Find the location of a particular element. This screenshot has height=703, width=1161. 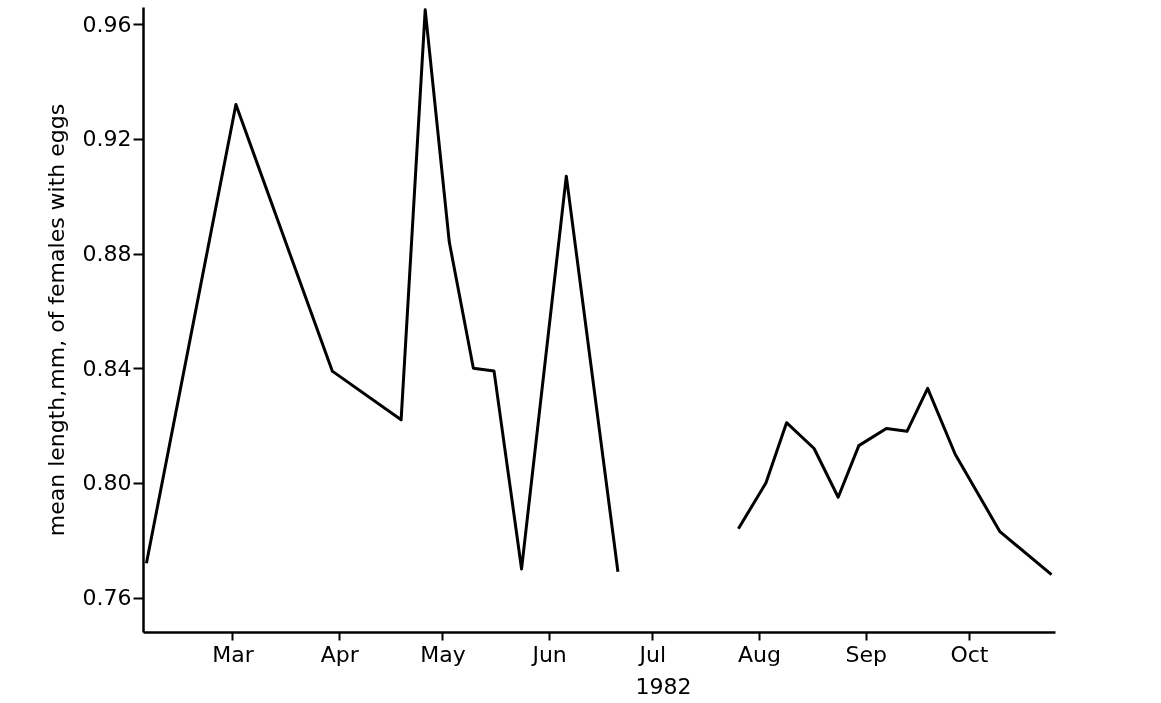

x-axis-title: 1982 is located at coordinates (663, 686).